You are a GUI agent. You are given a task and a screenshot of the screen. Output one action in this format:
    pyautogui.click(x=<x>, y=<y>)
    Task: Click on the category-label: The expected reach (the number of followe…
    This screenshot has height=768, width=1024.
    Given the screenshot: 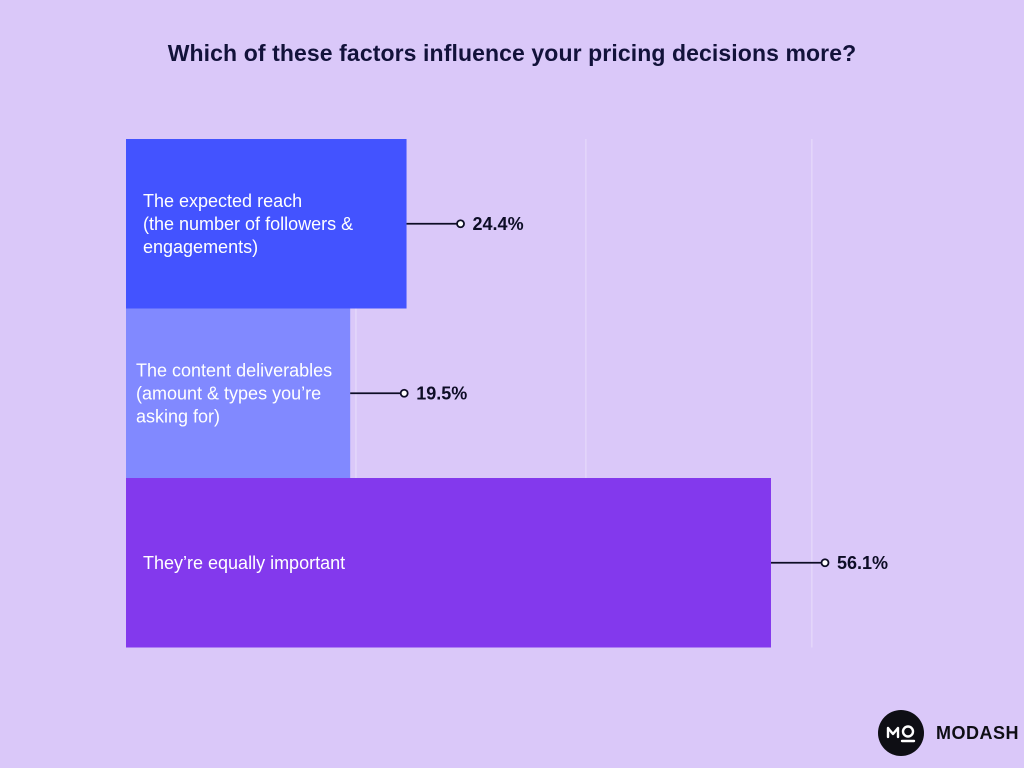 What is the action you would take?
    pyautogui.click(x=248, y=224)
    